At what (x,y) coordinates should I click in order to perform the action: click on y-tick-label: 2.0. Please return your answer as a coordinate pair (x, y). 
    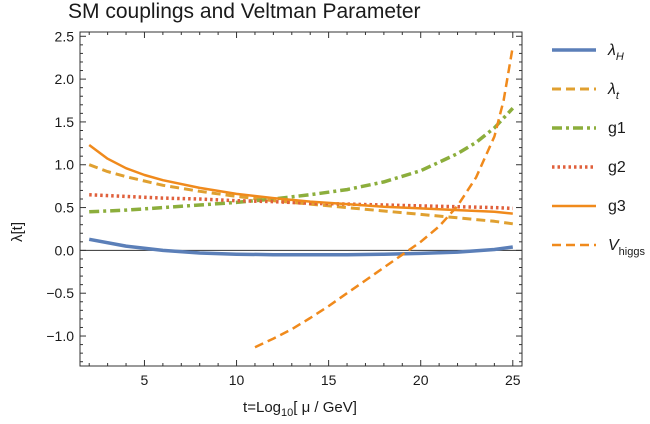
    Looking at the image, I should click on (65, 79).